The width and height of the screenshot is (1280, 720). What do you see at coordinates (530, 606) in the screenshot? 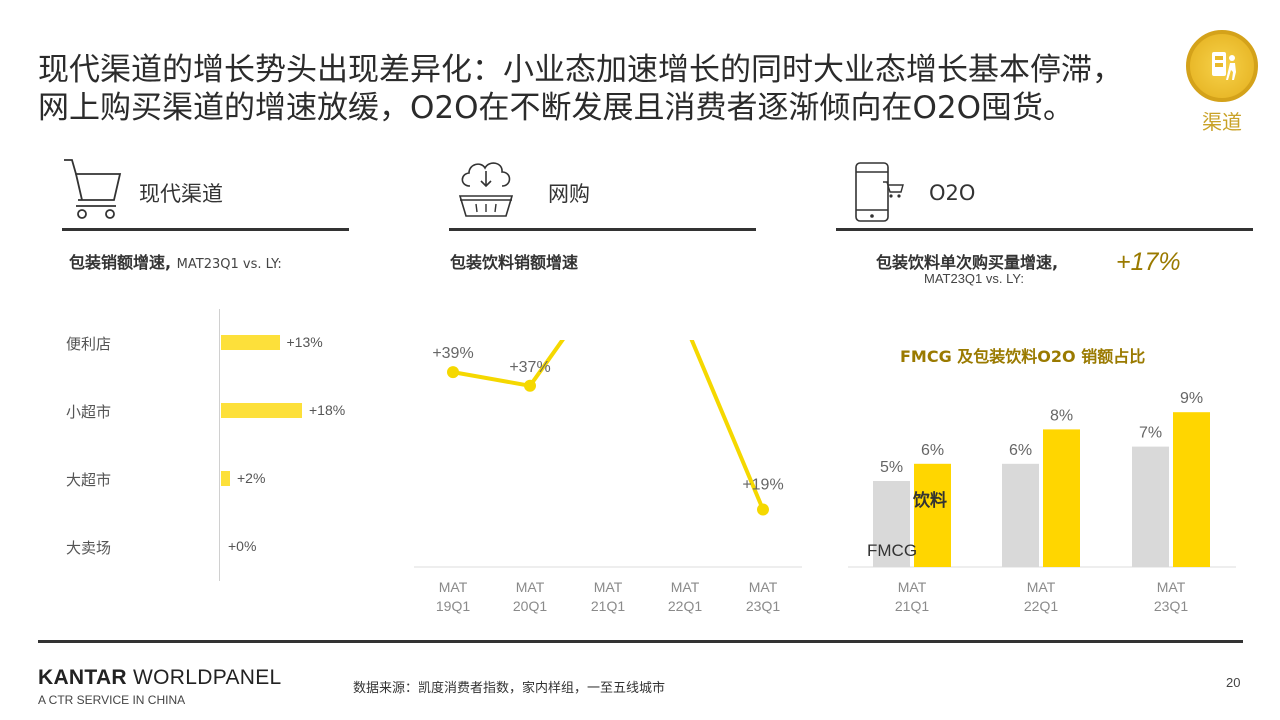
I see `line-x-tick-label: 20Q1` at bounding box center [530, 606].